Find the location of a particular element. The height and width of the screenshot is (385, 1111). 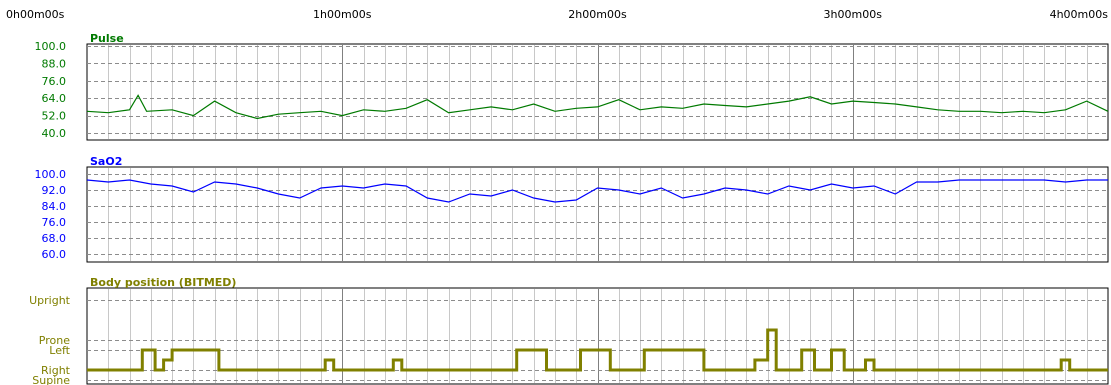

time-tick-label: 3h00m00s is located at coordinates (853, 14).